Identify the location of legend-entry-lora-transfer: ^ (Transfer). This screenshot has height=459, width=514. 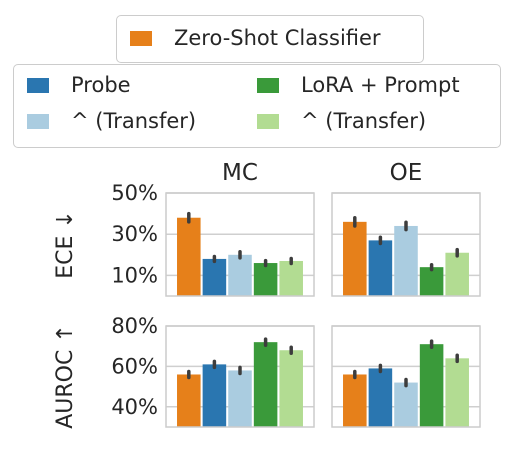
(341, 121).